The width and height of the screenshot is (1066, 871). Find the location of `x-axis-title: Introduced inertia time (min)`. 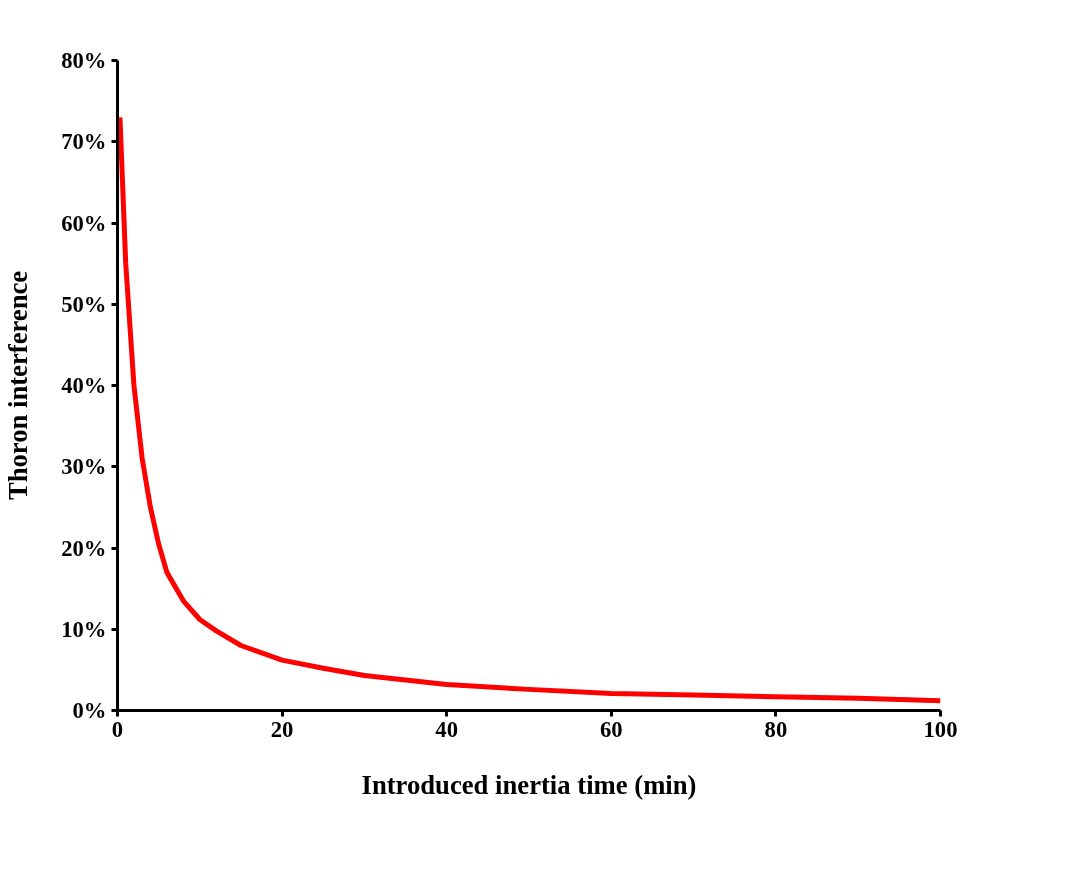

x-axis-title: Introduced inertia time (min) is located at coordinates (529, 784).